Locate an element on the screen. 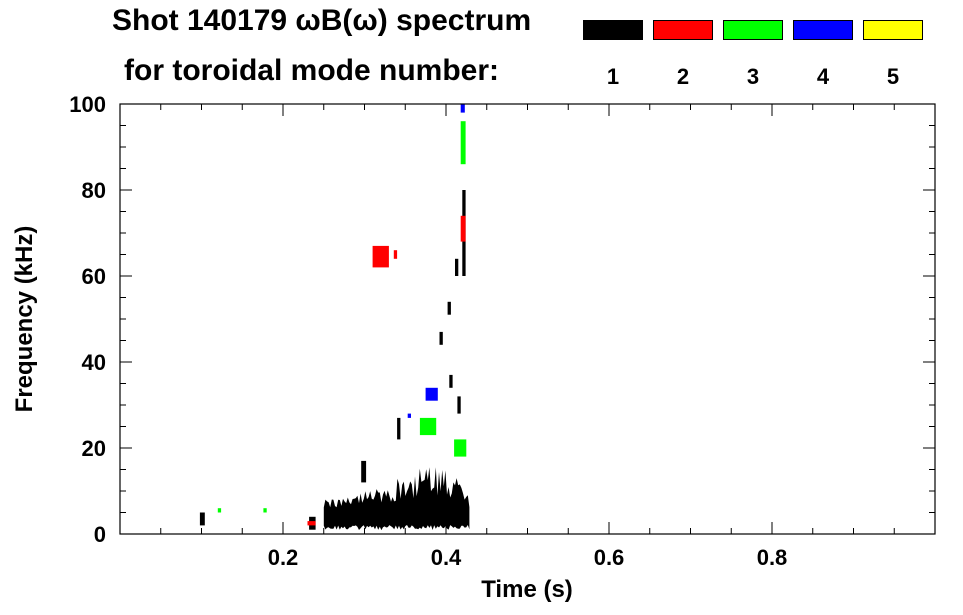 The width and height of the screenshot is (963, 615). y-tick-label: 100 is located at coordinates (87, 104).